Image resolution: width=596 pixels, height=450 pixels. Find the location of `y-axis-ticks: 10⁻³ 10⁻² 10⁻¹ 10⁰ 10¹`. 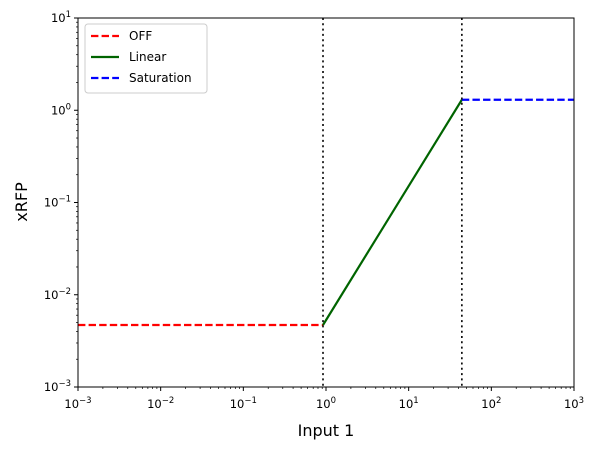

y-axis-ticks: 10⁻³ 10⁻² 10⁻¹ 10⁰ 10¹ is located at coordinates (61, 202).